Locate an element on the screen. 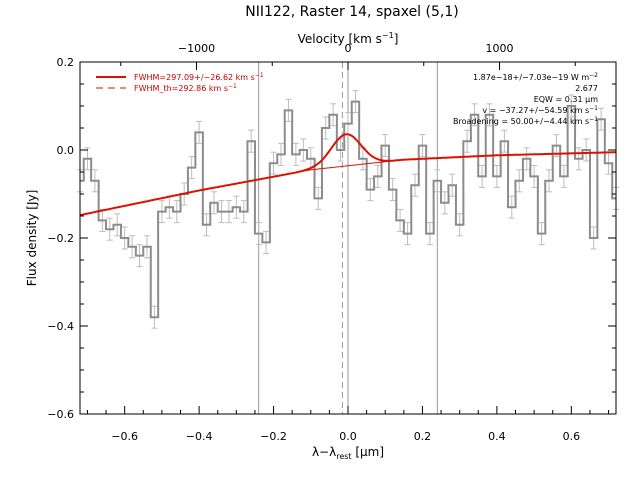  annotation-velocity: v = −37.27+/−54.59 km s−1 is located at coordinates (540, 110).